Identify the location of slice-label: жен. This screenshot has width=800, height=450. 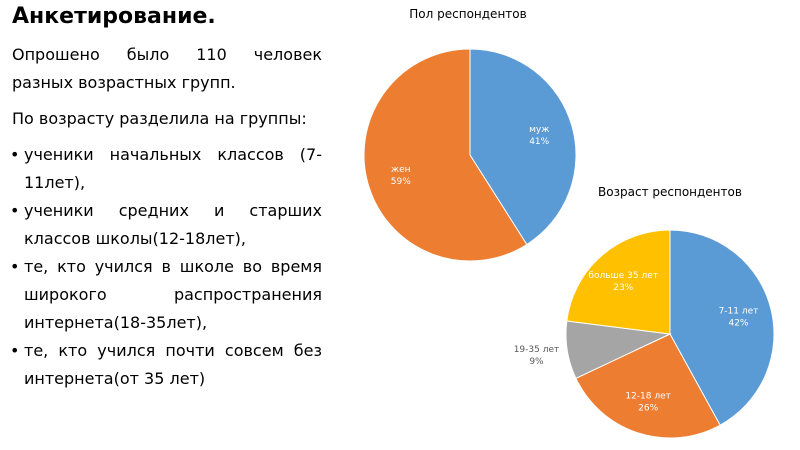
(401, 170).